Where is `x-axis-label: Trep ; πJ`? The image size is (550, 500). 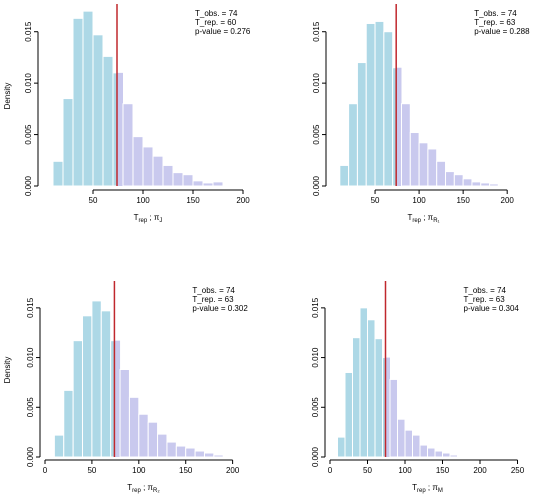
x-axis-label: Trep ; πJ is located at coordinates (148, 218).